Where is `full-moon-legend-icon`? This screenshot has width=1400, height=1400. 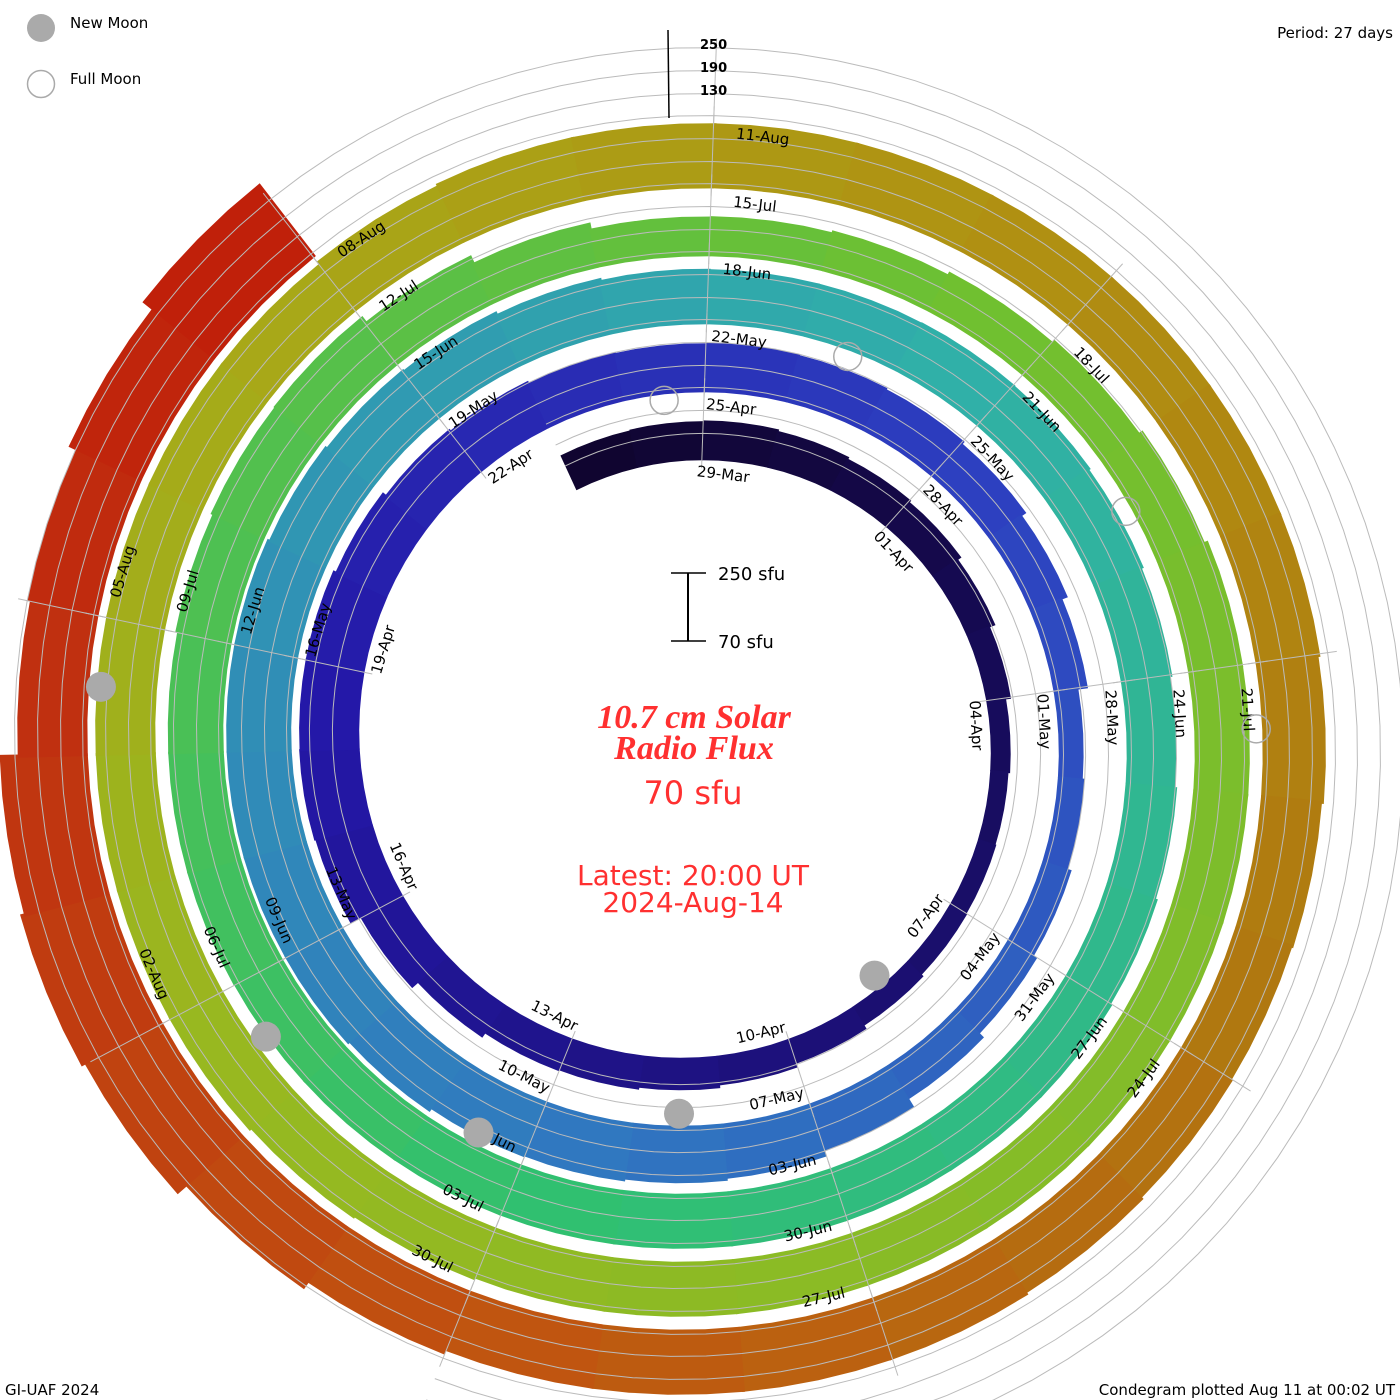 full-moon-legend-icon is located at coordinates (41, 84).